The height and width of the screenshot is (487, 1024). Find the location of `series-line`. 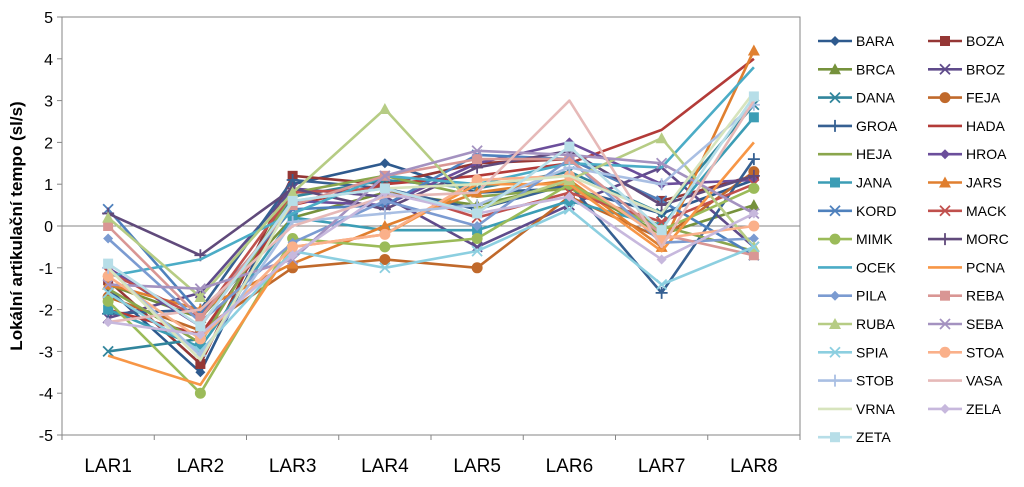

series-line is located at coordinates (431, 203).